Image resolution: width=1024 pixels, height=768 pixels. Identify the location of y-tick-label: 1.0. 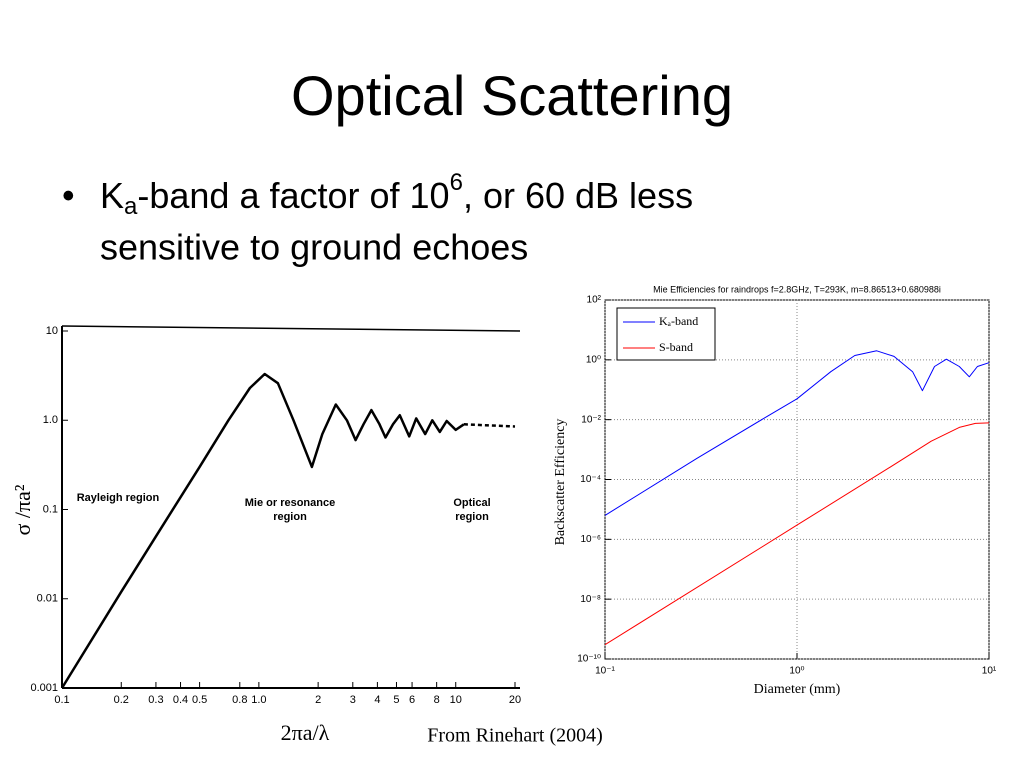
(50, 420).